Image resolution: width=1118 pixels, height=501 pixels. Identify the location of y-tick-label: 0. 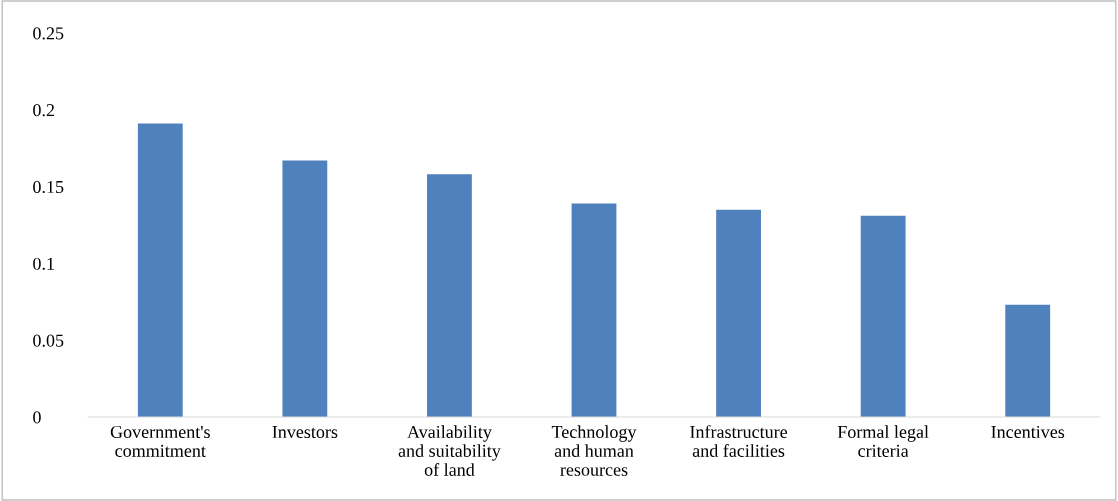
(37, 417).